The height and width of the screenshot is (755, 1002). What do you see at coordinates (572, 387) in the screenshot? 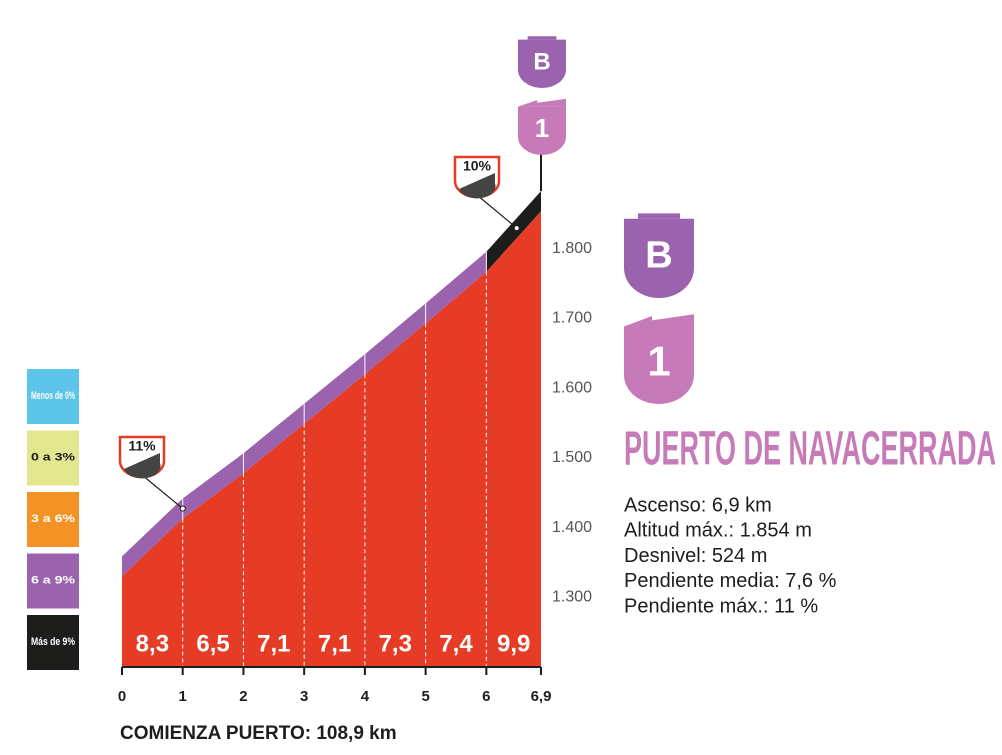
I see `y-tick-label: 1.600` at bounding box center [572, 387].